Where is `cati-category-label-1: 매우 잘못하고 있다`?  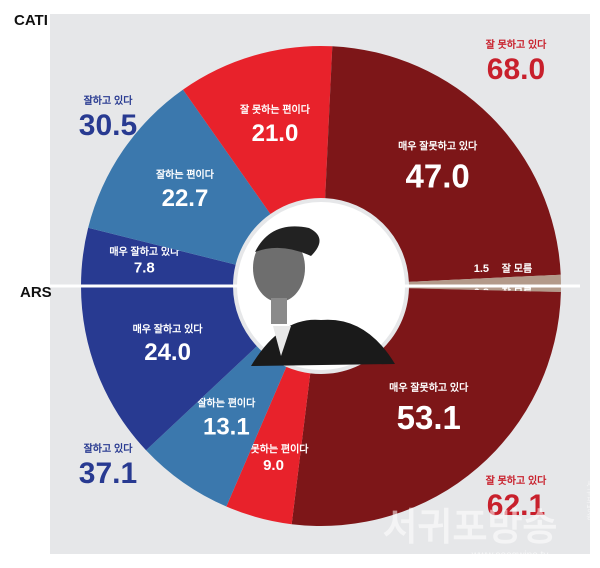 cati-category-label-1: 매우 잘못하고 있다 is located at coordinates (438, 146).